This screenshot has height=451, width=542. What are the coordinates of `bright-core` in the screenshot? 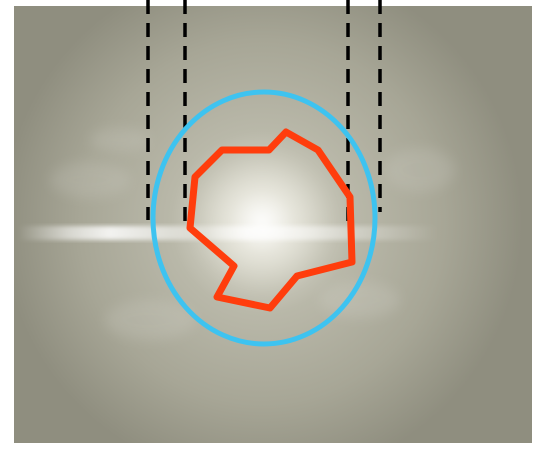 It's located at (262, 222).